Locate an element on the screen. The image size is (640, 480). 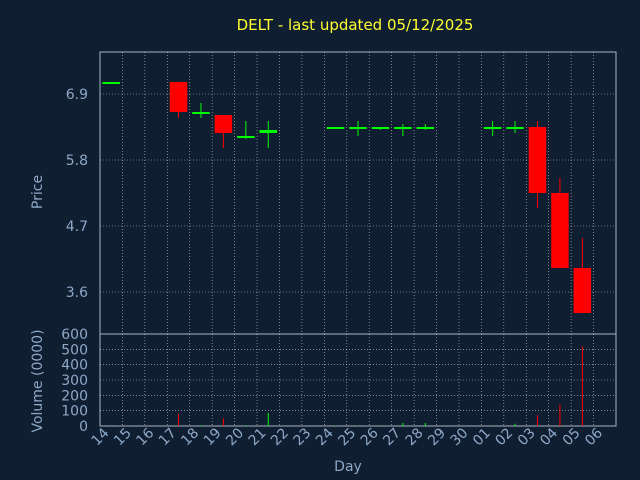
volume-tick-label: 200 is located at coordinates (74, 396).